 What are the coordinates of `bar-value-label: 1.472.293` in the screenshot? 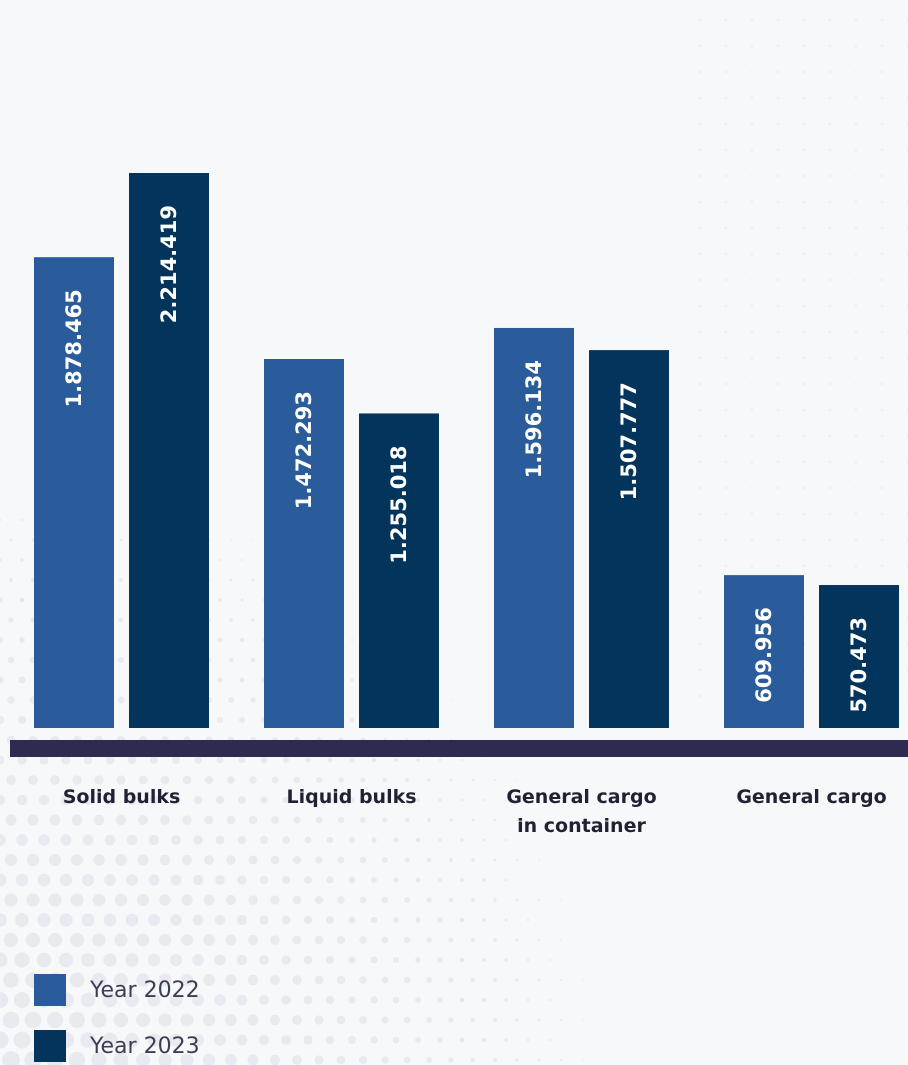 It's located at (304, 450).